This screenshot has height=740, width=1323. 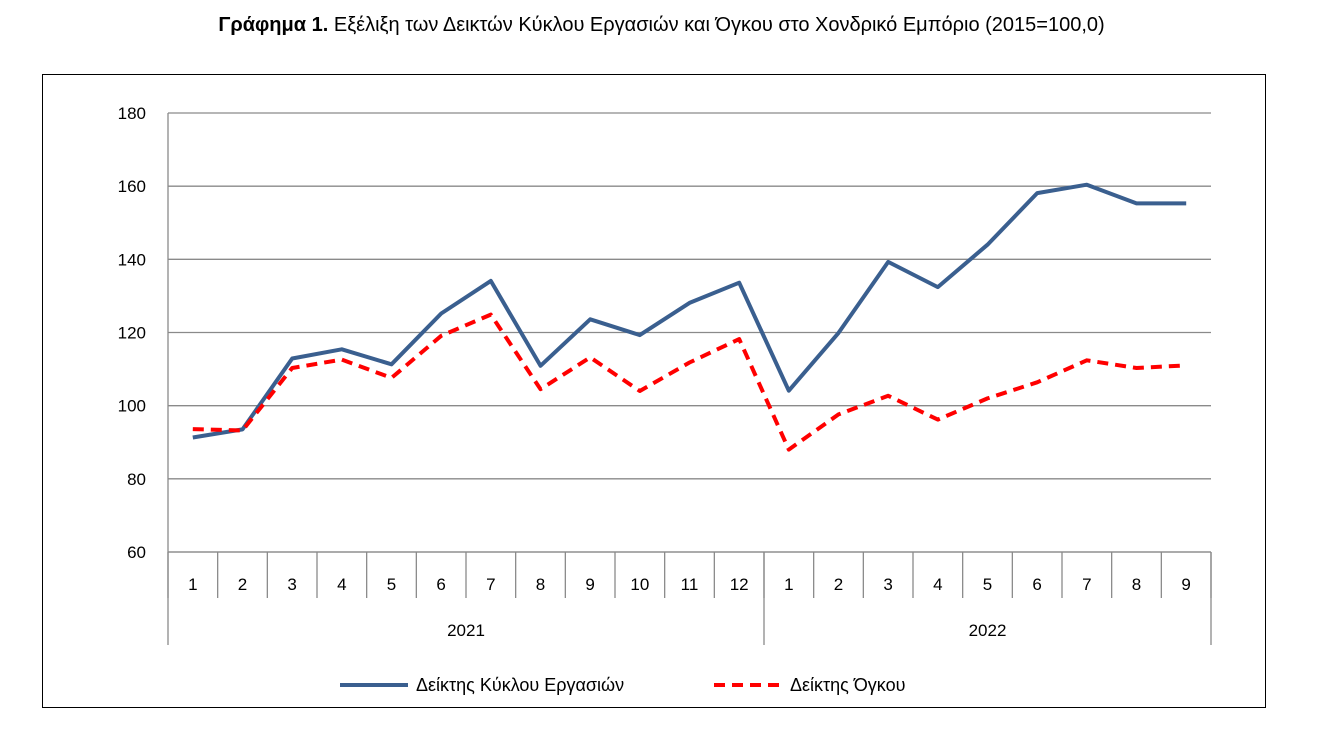 I want to click on year-group-label: 2021, so click(x=466, y=630).